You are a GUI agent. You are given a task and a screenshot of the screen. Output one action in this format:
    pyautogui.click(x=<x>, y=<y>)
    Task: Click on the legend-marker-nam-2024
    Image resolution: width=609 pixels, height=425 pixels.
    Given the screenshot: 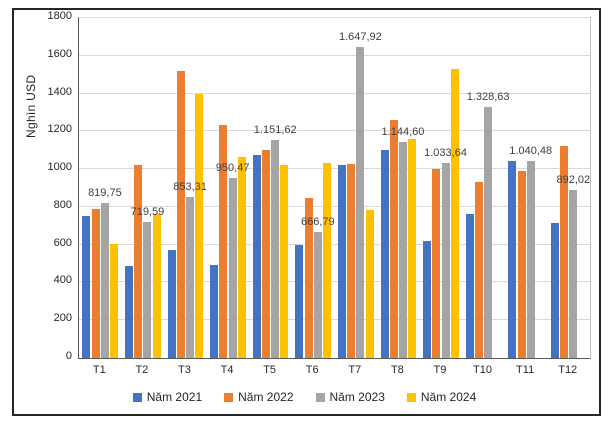 What is the action you would take?
    pyautogui.click(x=411, y=397)
    